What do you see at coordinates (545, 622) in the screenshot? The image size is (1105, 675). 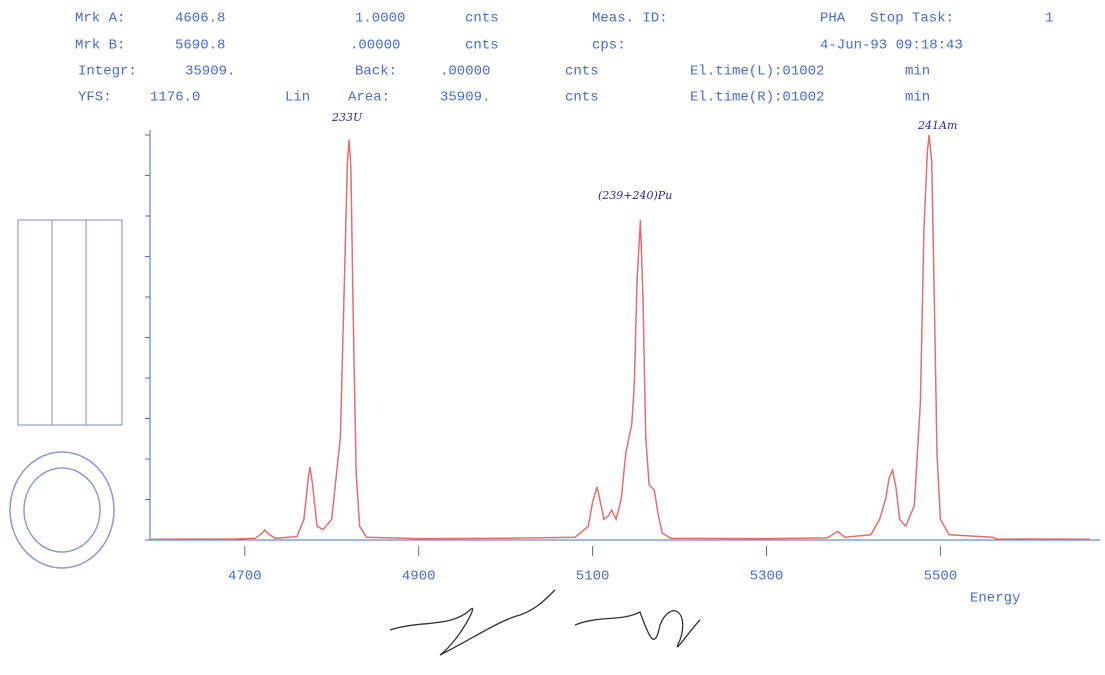 I see `signatures` at bounding box center [545, 622].